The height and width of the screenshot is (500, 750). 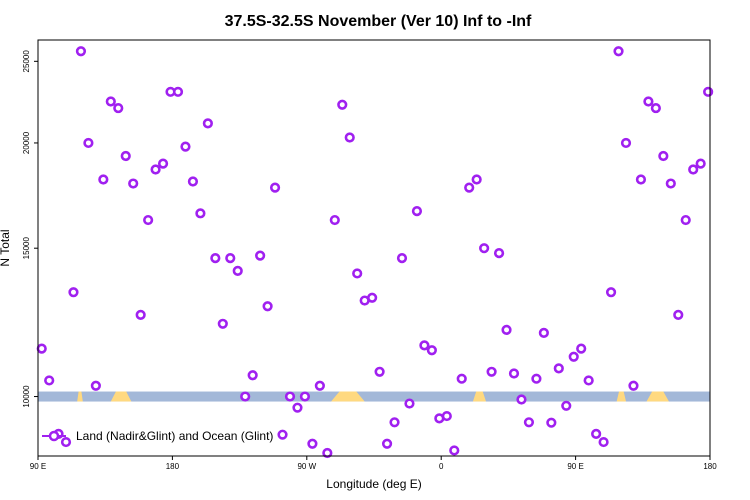 What do you see at coordinates (54, 436) in the screenshot?
I see `legend-marker-symbol` at bounding box center [54, 436].